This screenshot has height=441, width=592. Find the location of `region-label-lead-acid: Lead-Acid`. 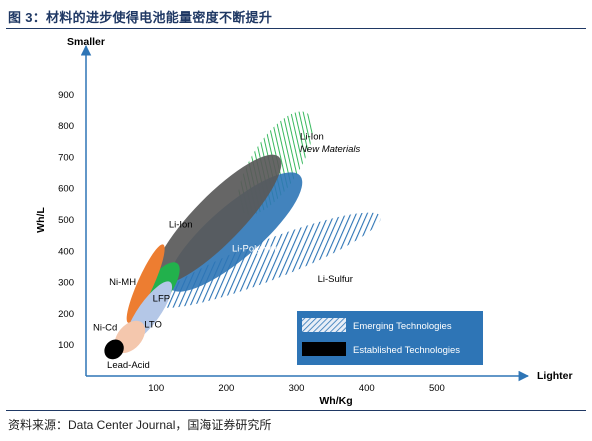

region-label-lead-acid: Lead-Acid is located at coordinates (128, 365).